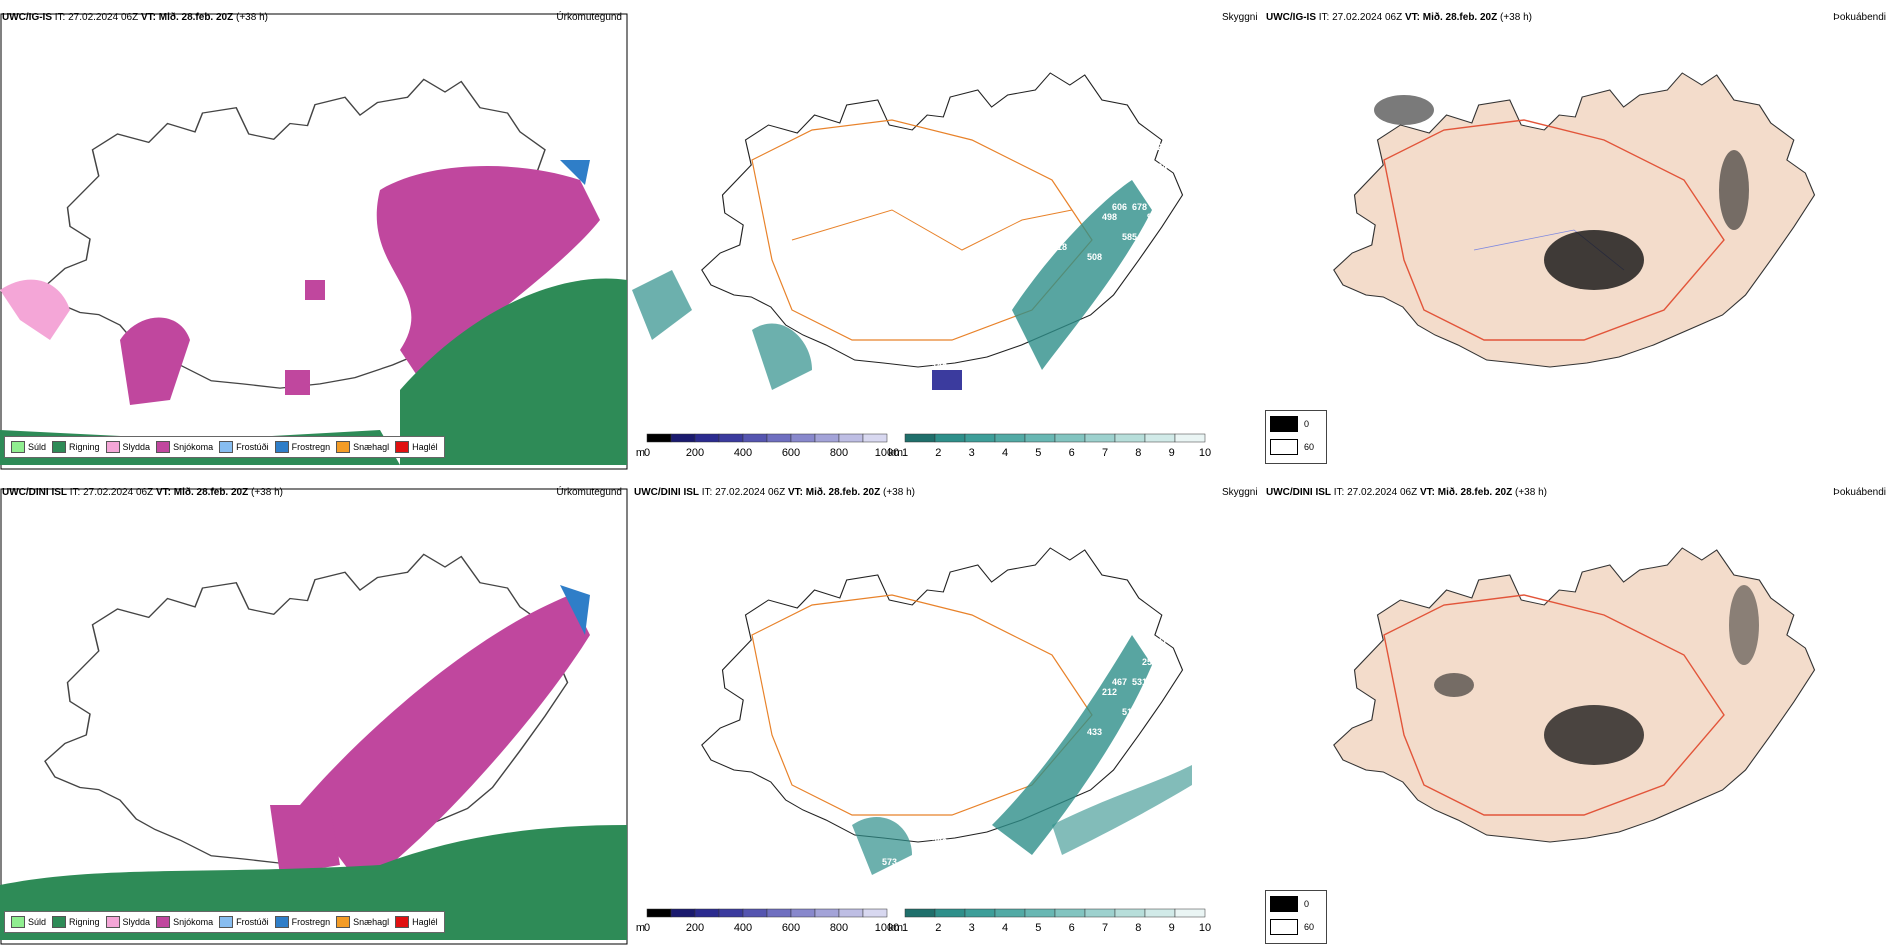 This screenshot has width=1900, height=950. What do you see at coordinates (1094, 257) in the screenshot?
I see `ceiling-label: 508` at bounding box center [1094, 257].